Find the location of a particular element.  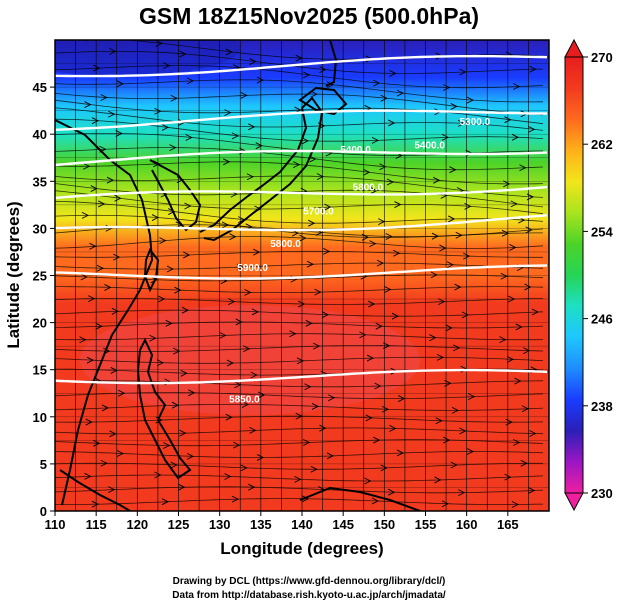

x-axis-label: Longitude (degrees) is located at coordinates (301, 548).